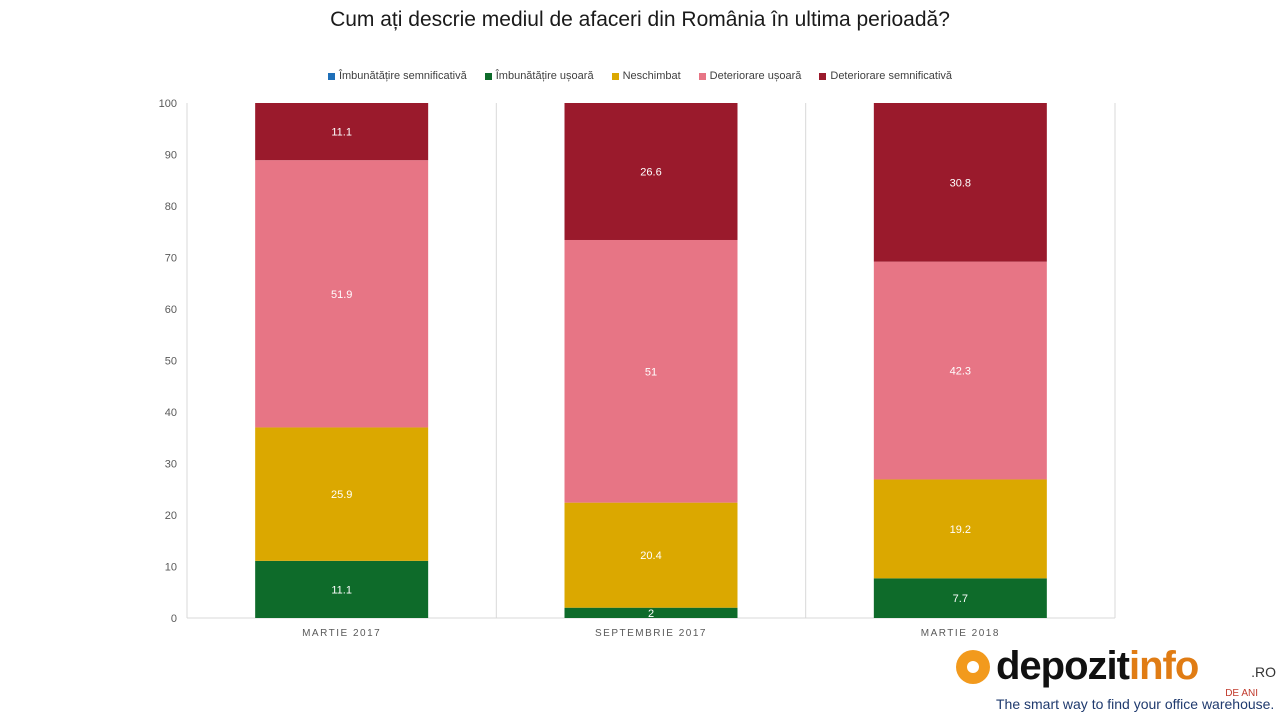 The image size is (1280, 720). I want to click on data-label: 25.9, so click(341, 495).